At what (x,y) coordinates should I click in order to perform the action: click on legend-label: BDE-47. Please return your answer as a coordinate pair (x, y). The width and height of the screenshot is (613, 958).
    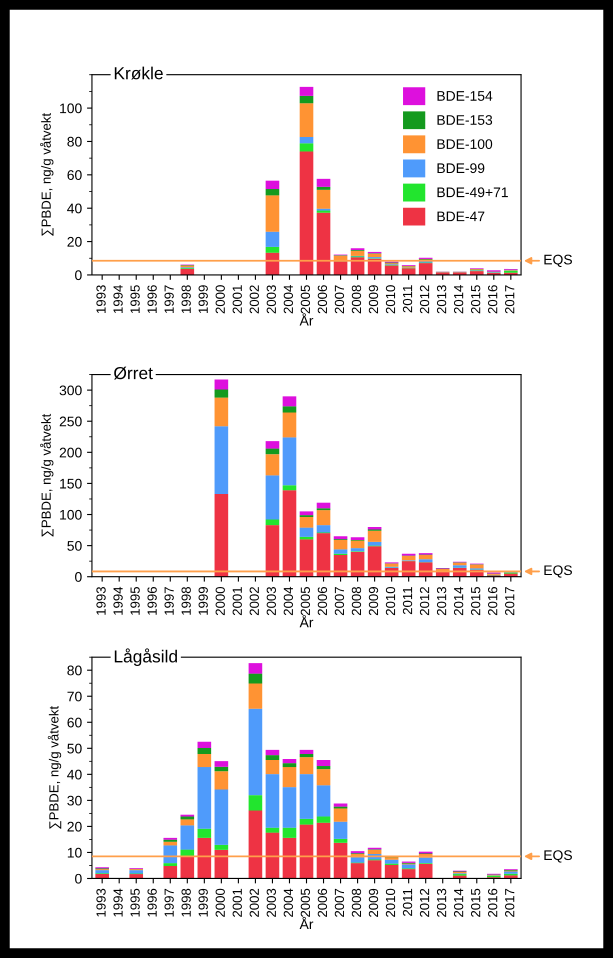
    Looking at the image, I should click on (461, 217).